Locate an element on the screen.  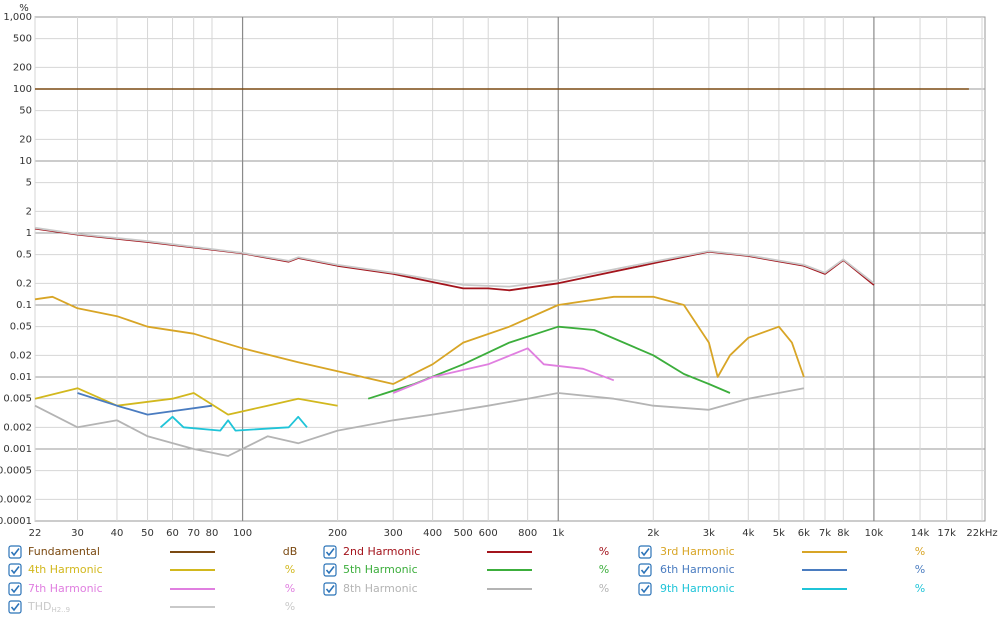
legend-name: 2nd Harmonic is located at coordinates (381, 551).